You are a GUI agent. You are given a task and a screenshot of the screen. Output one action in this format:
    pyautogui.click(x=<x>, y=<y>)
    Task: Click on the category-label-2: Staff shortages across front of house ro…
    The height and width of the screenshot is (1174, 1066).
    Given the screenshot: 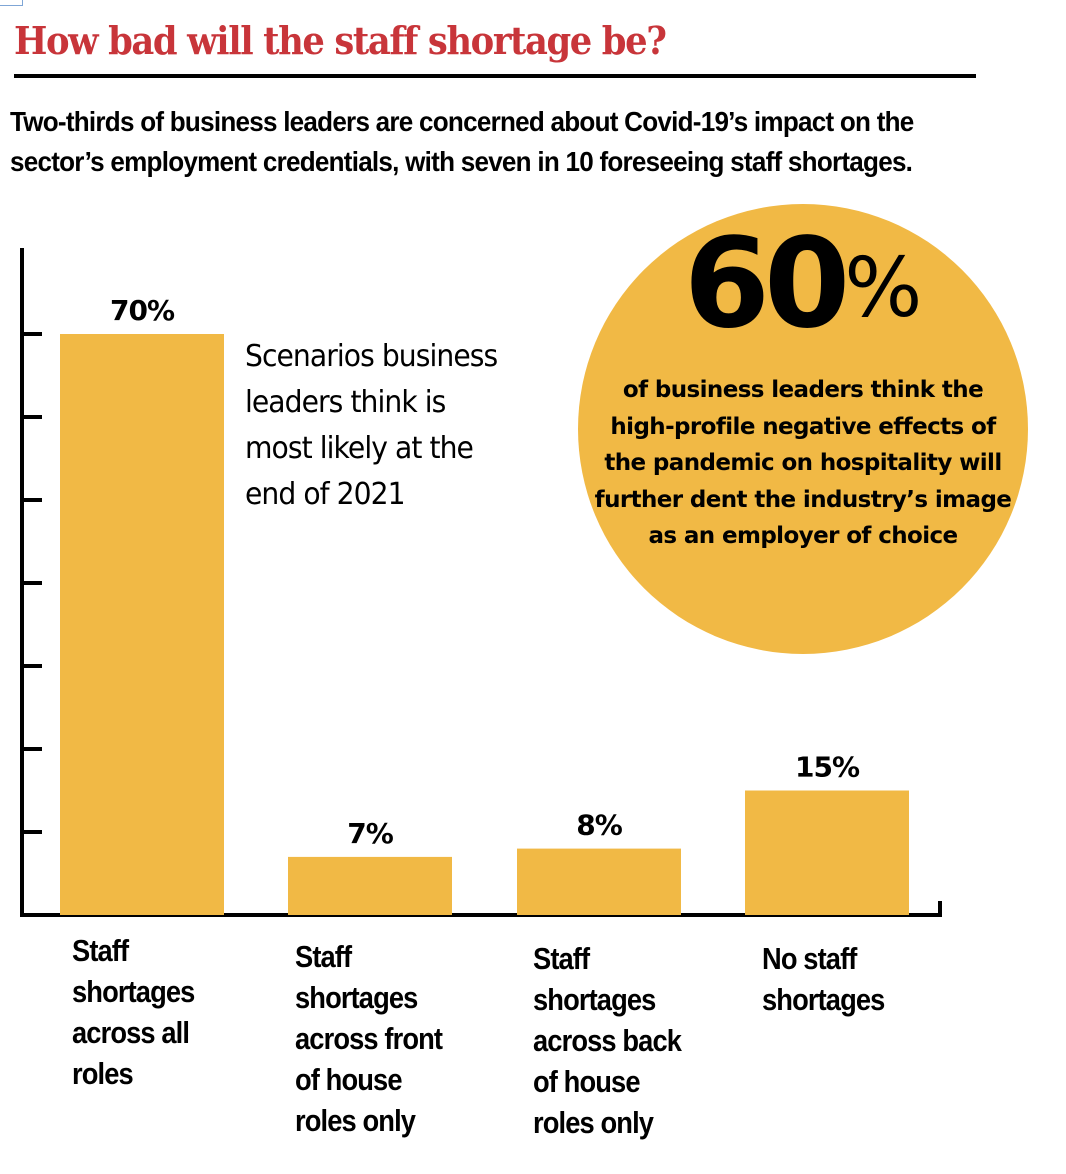 What is the action you would take?
    pyautogui.click(x=369, y=1038)
    